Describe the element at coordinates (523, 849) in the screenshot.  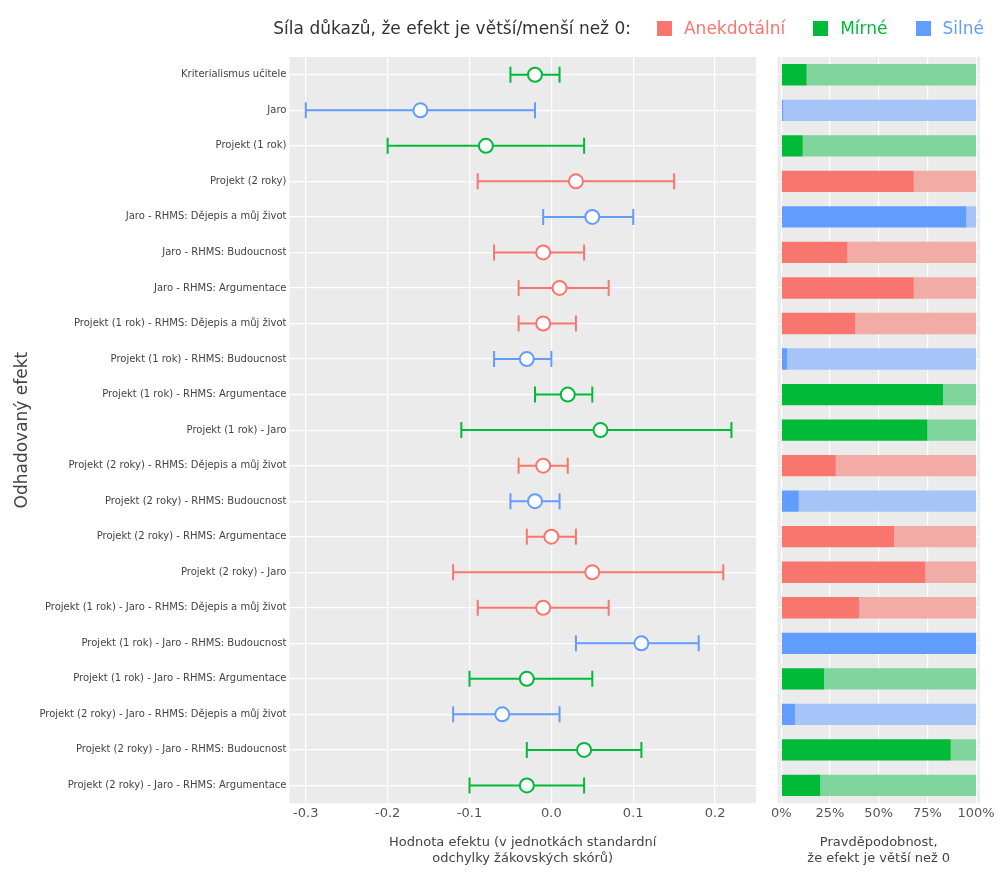
I see `x-axis-title: Hodnota efektu (v jednotkách standardní odchylky žákovských skórů)` at that location.